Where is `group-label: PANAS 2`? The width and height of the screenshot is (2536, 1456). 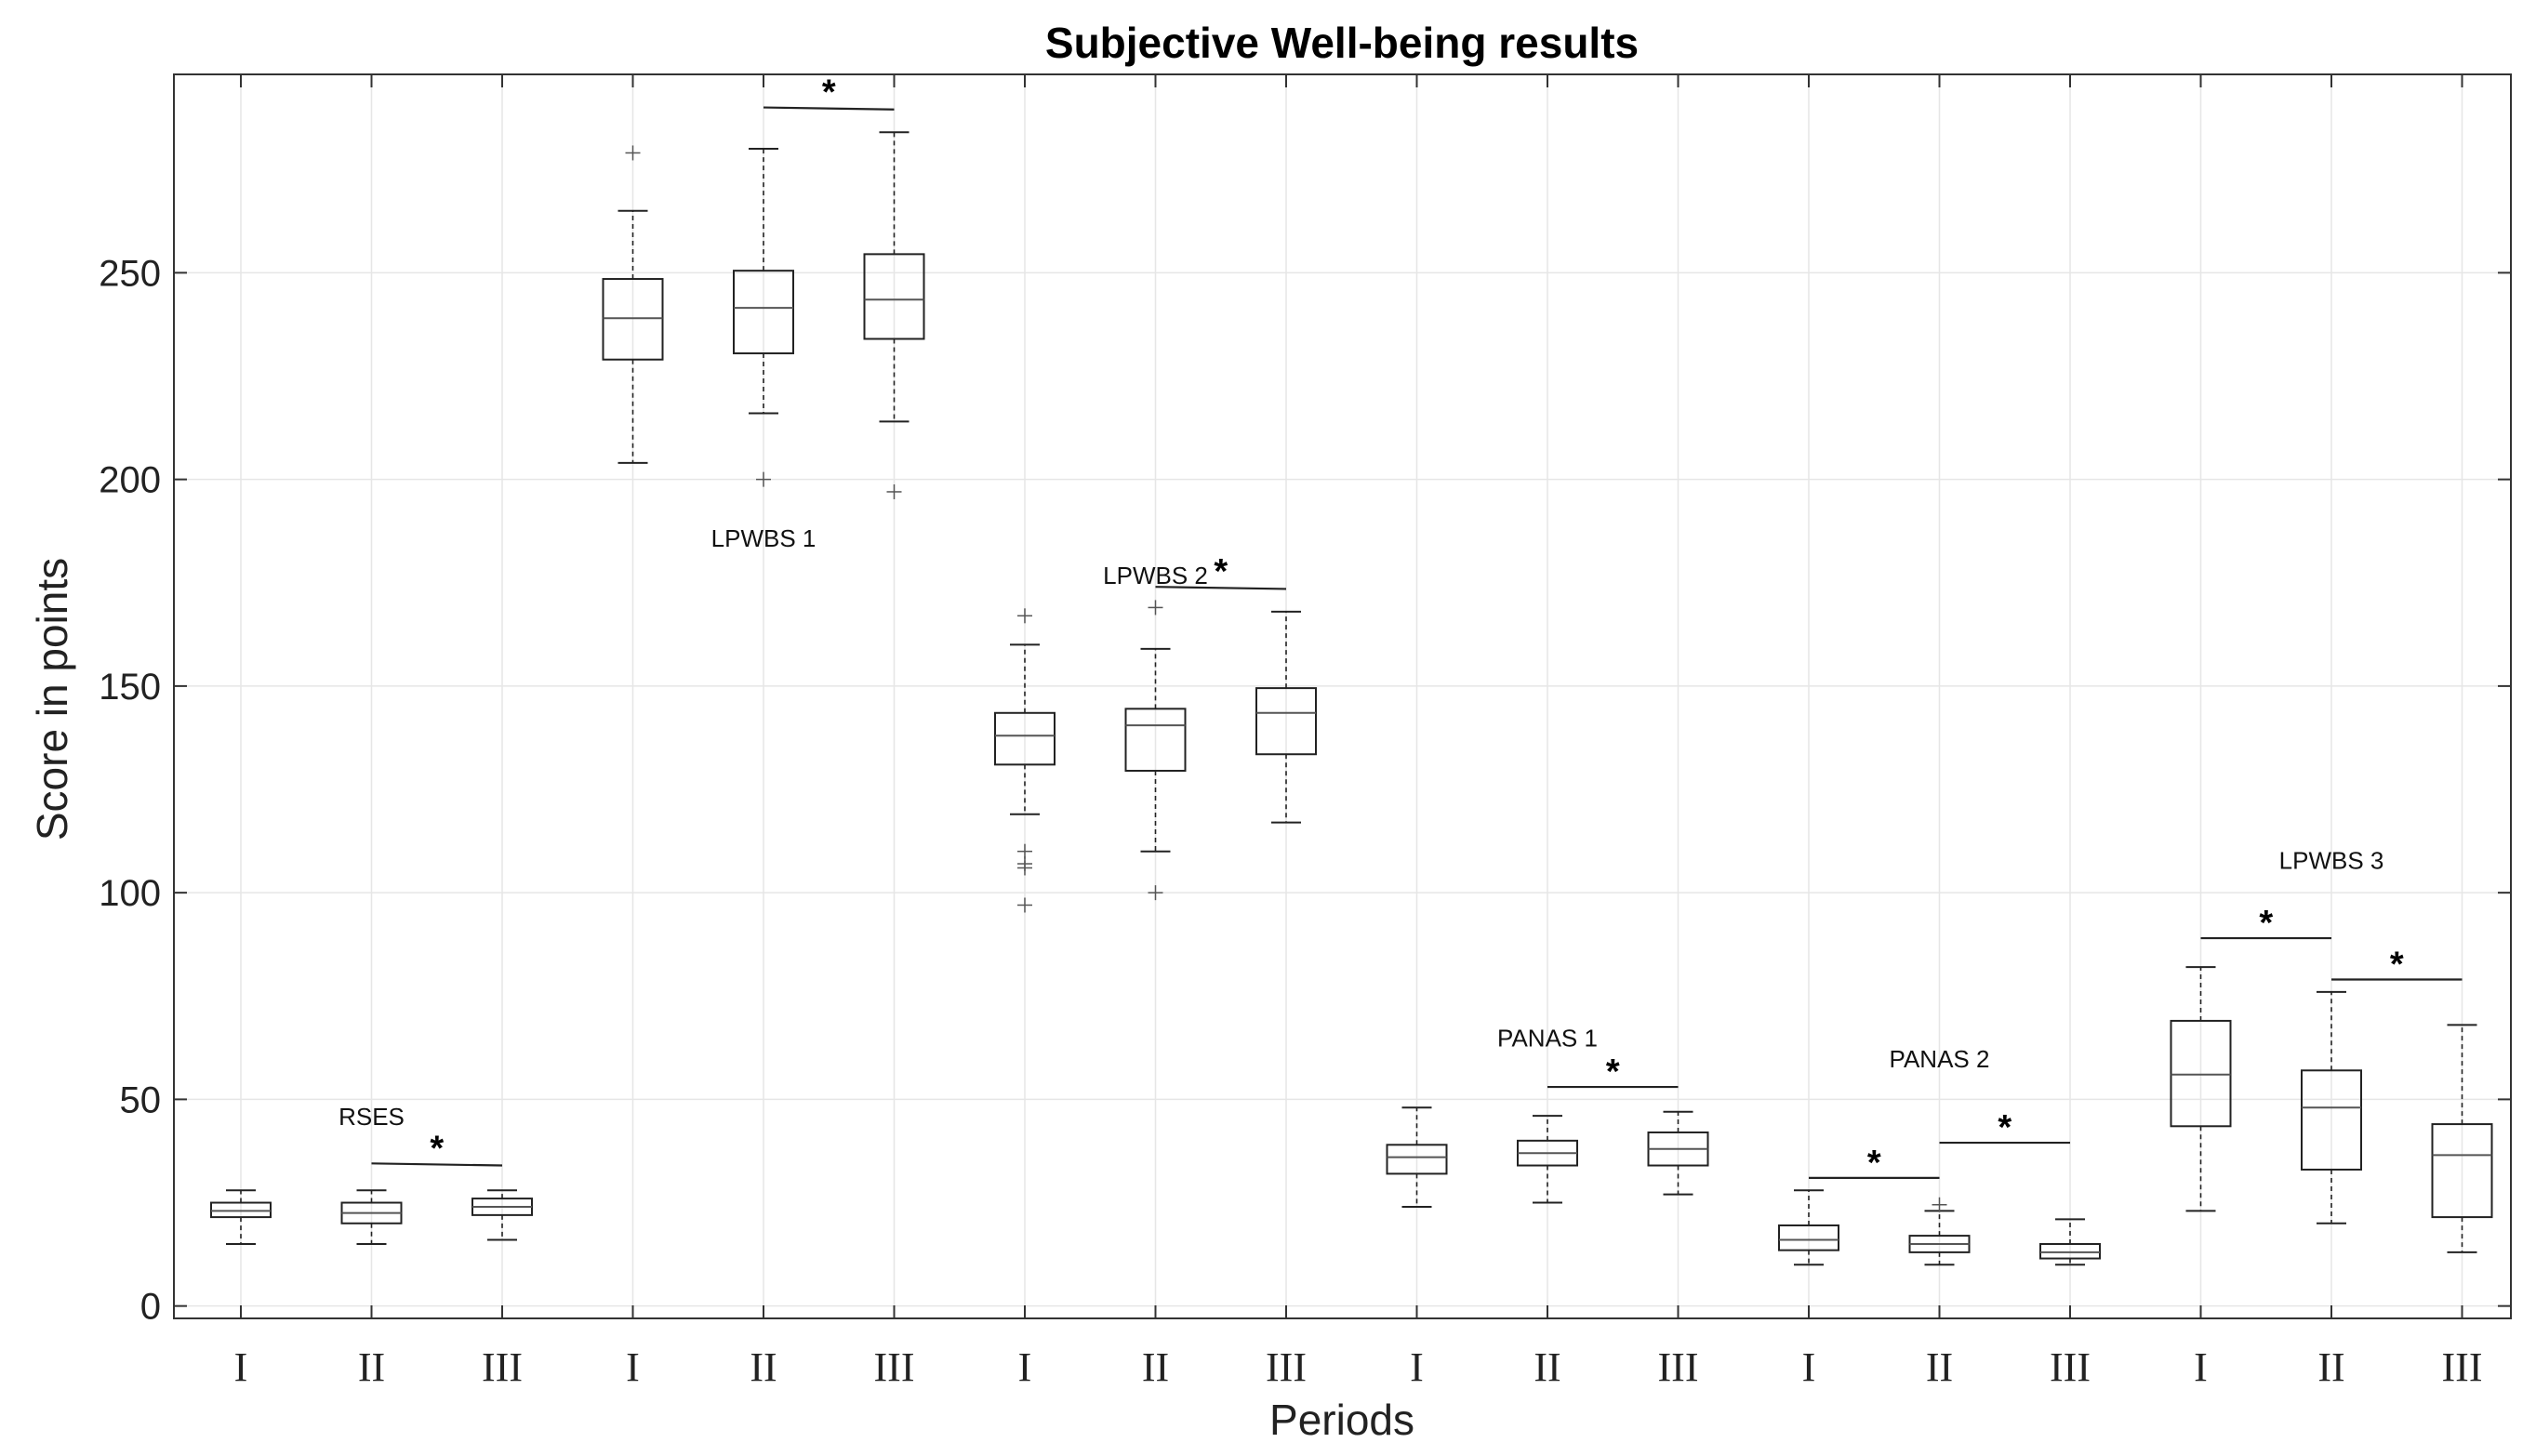 group-label: PANAS 2 is located at coordinates (1940, 1059).